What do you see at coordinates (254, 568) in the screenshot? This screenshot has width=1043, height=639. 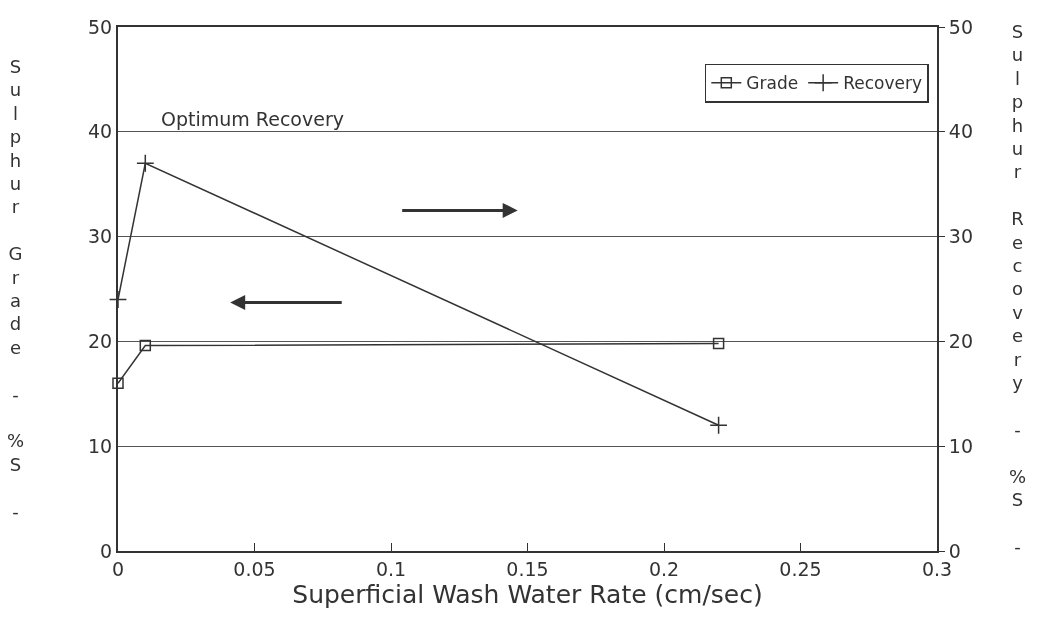 I see `x-tick-label: 0.05` at bounding box center [254, 568].